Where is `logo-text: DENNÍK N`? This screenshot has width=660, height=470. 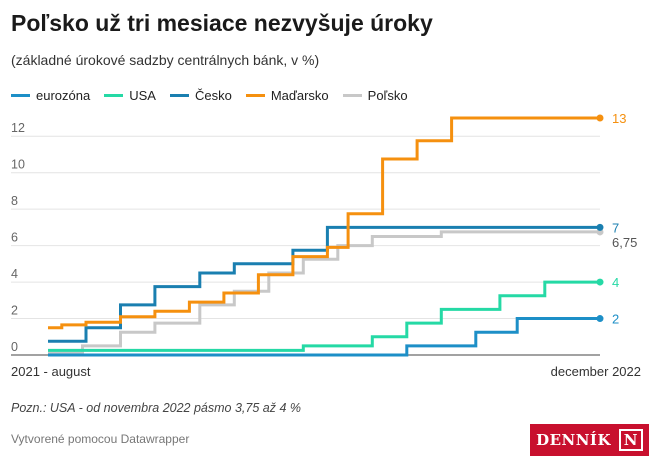
logo-text: DENNÍK N is located at coordinates (589, 440).